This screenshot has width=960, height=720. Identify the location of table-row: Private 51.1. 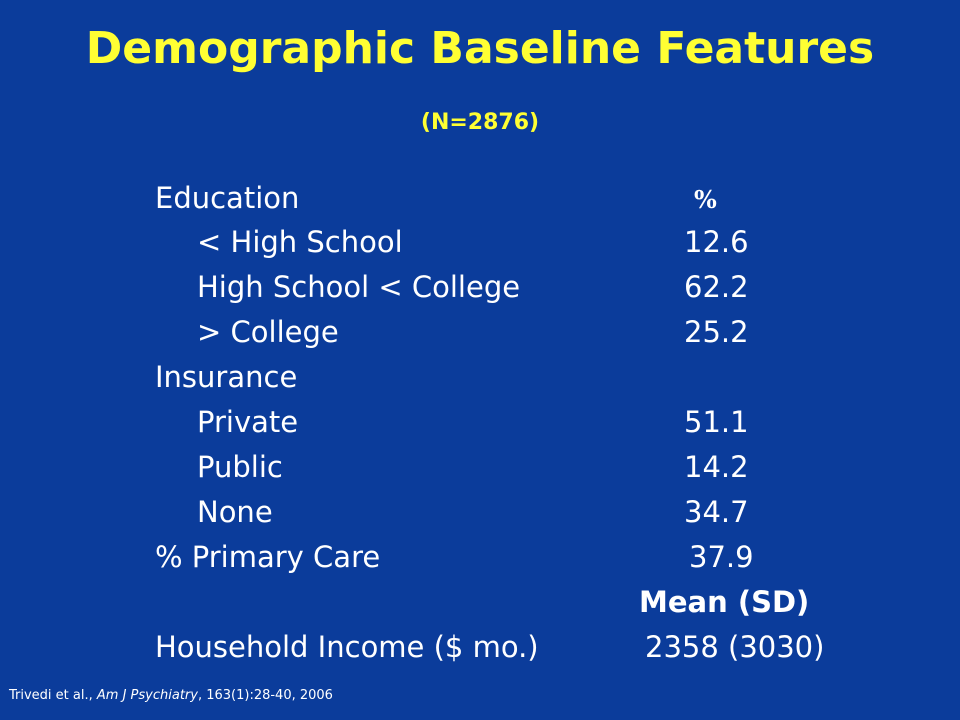
(480, 422).